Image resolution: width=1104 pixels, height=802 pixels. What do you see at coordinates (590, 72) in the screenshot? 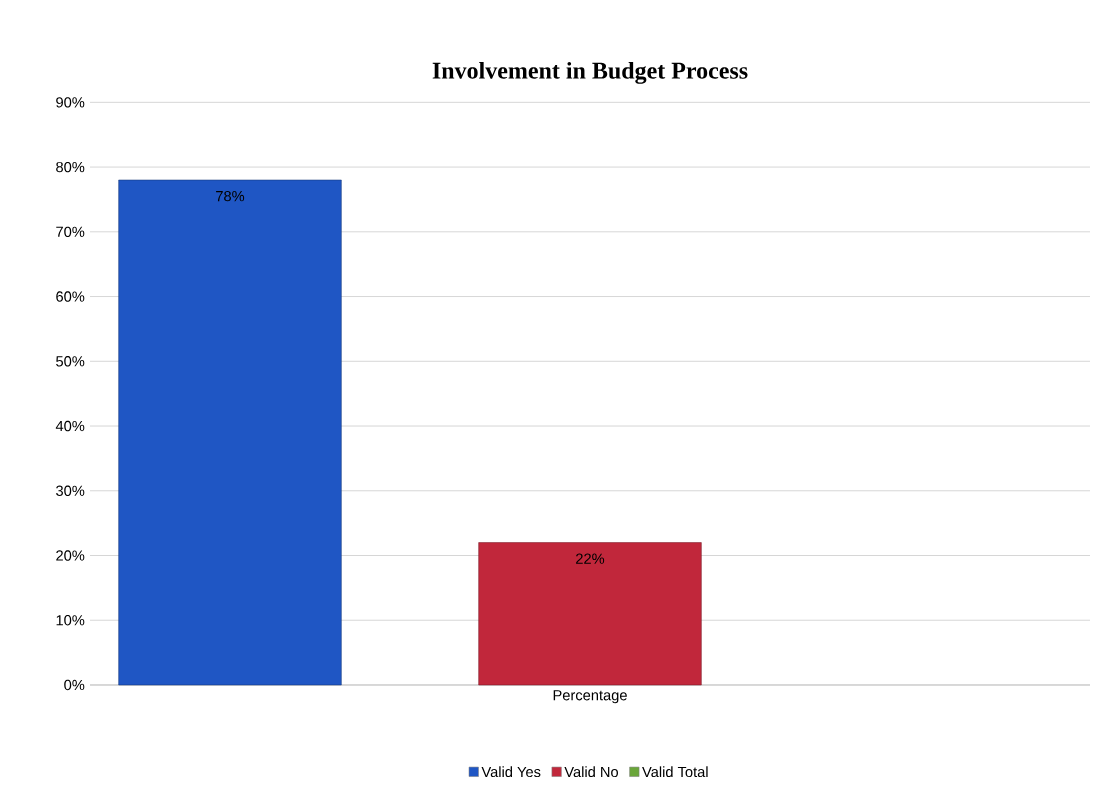
I see `chart-title: Involvement in Budget Process` at bounding box center [590, 72].